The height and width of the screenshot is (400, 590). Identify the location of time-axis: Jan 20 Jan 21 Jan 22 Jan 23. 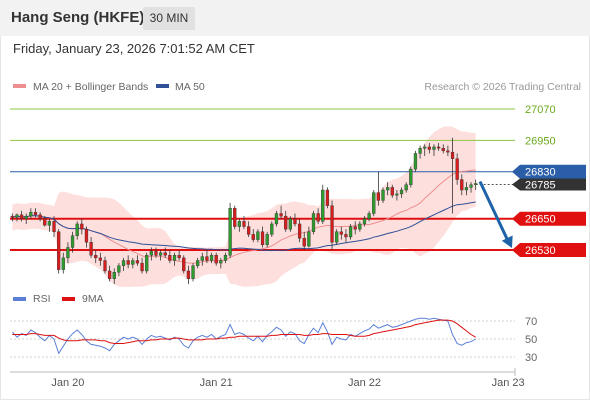
(267, 378).